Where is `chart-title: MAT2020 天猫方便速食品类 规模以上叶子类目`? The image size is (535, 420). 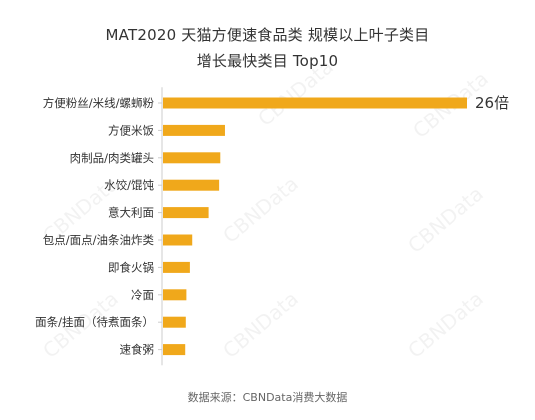
chart-title: MAT2020 天猫方便速食品类 规模以上叶子类目 is located at coordinates (267, 35).